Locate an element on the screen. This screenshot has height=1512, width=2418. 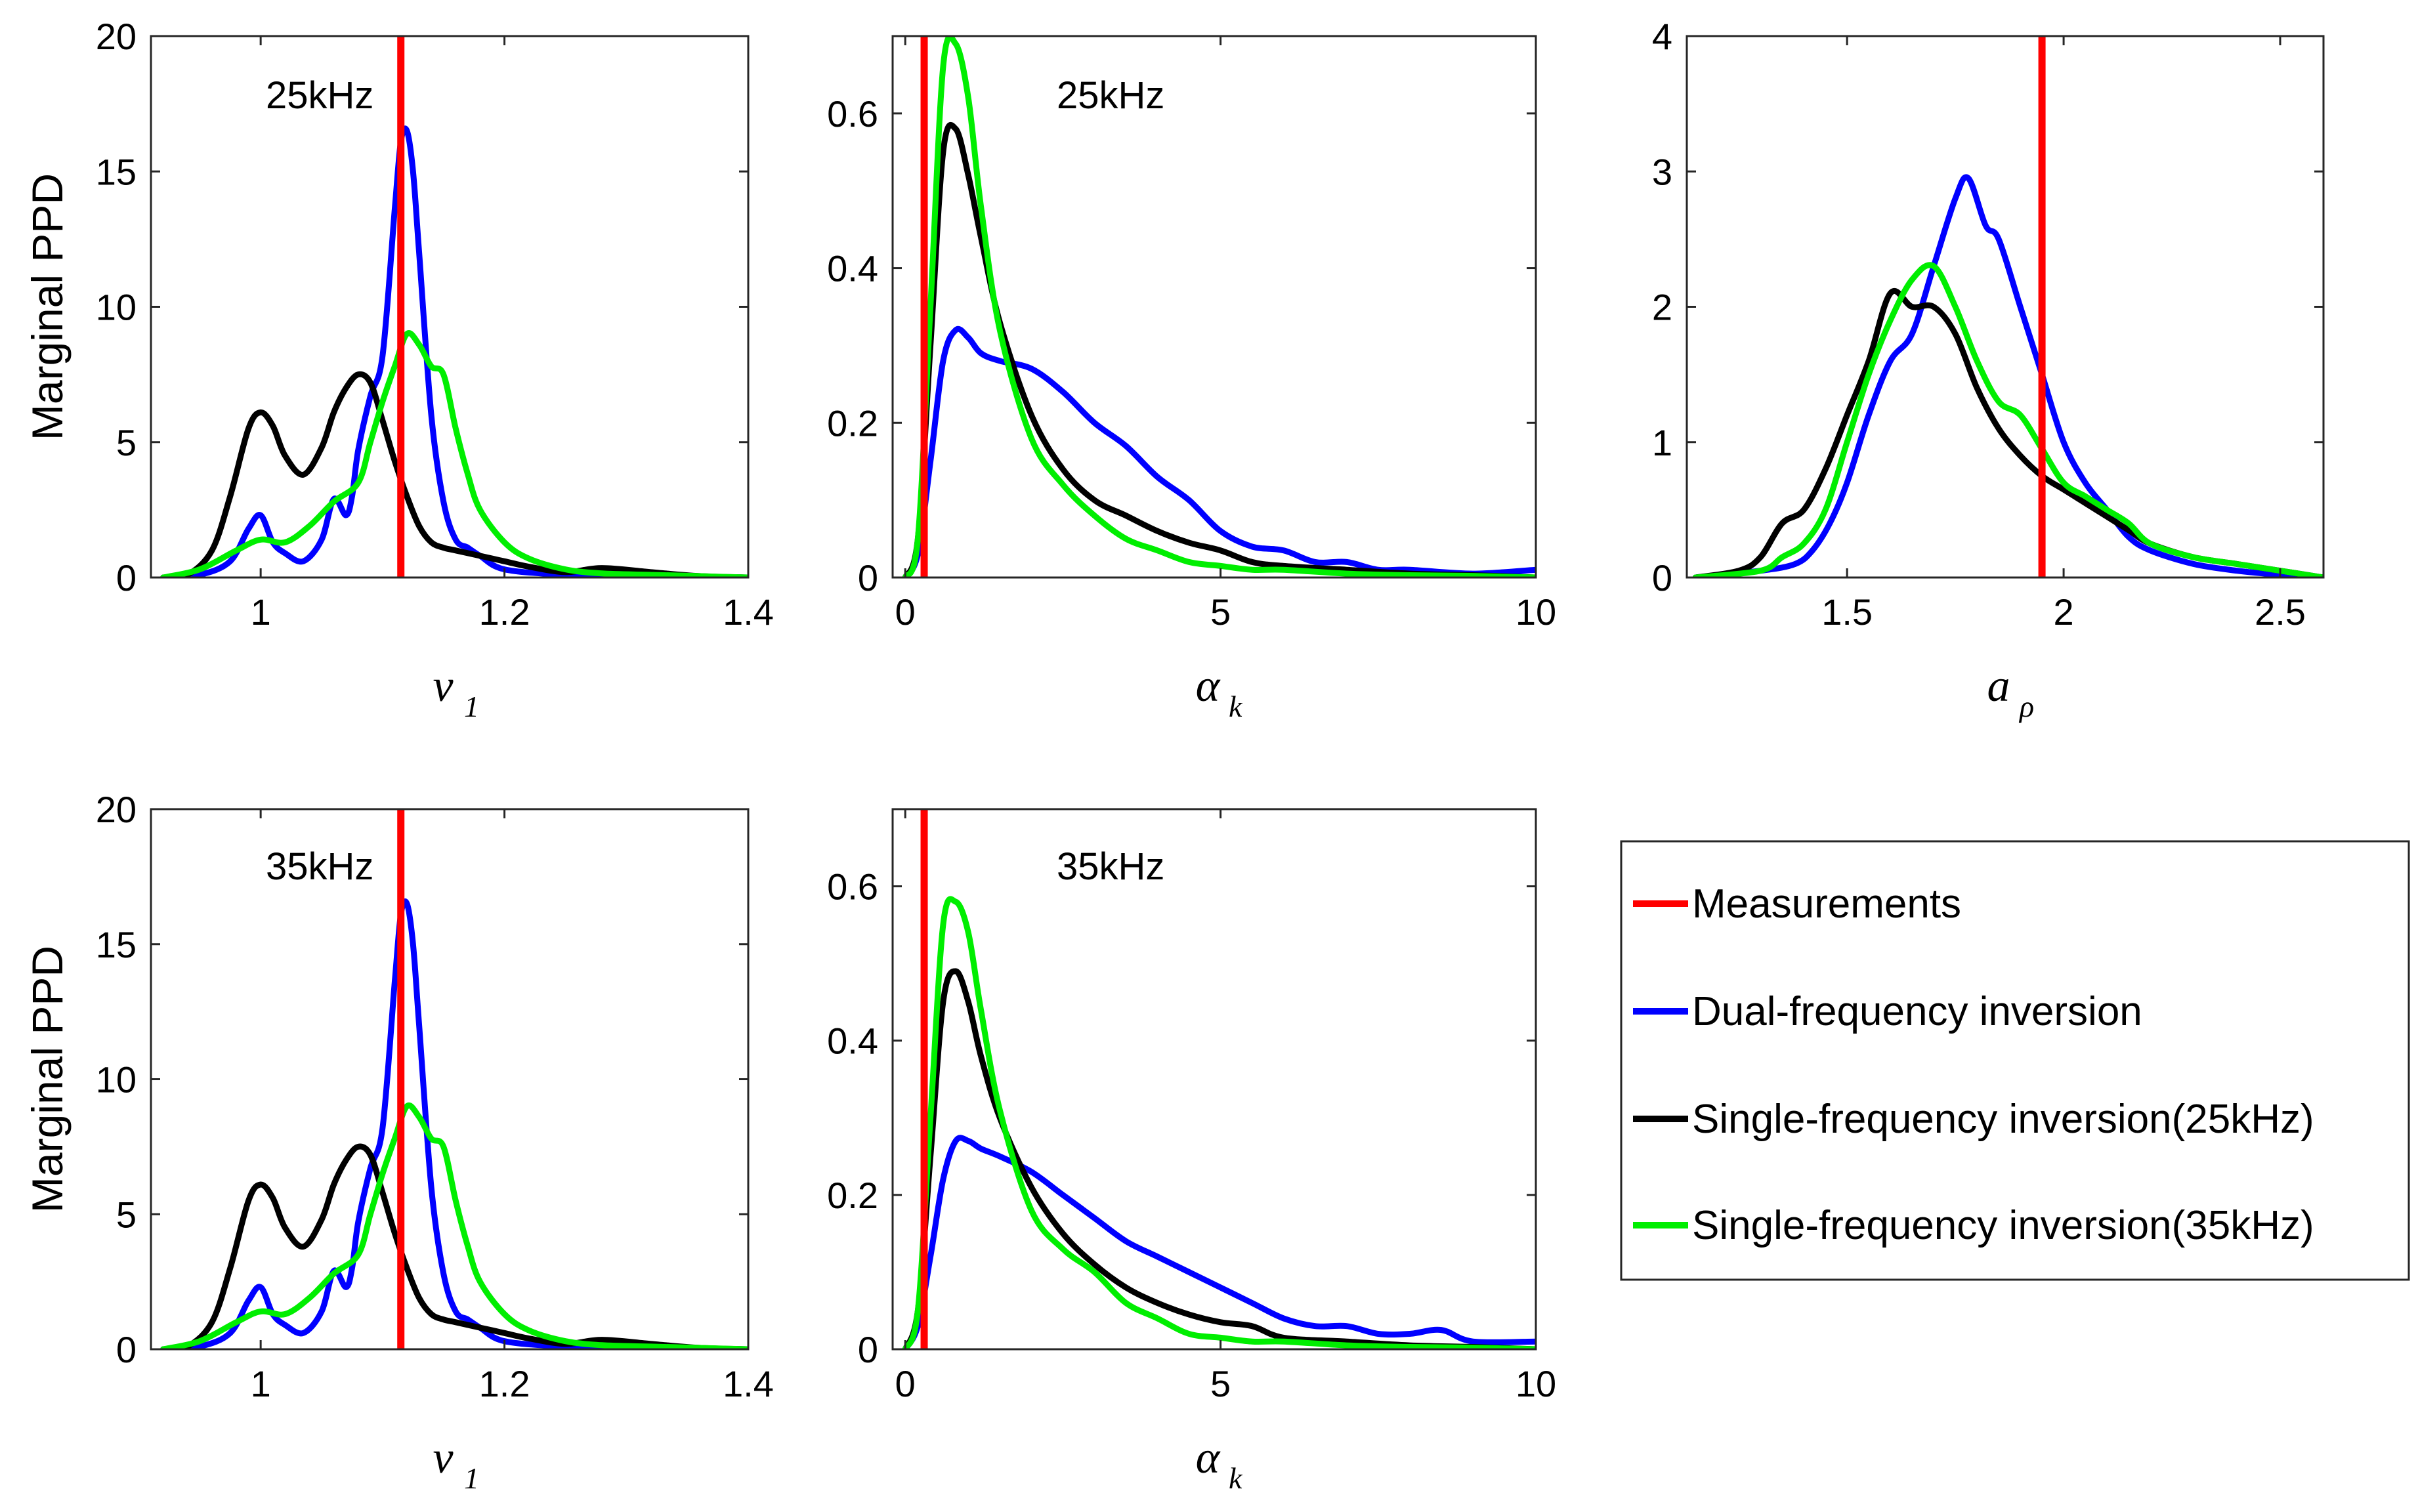
chart-top-middle: 0 5 10 0 0.2 0.4 0.6 α k 25kHz is located at coordinates (1191, 379).